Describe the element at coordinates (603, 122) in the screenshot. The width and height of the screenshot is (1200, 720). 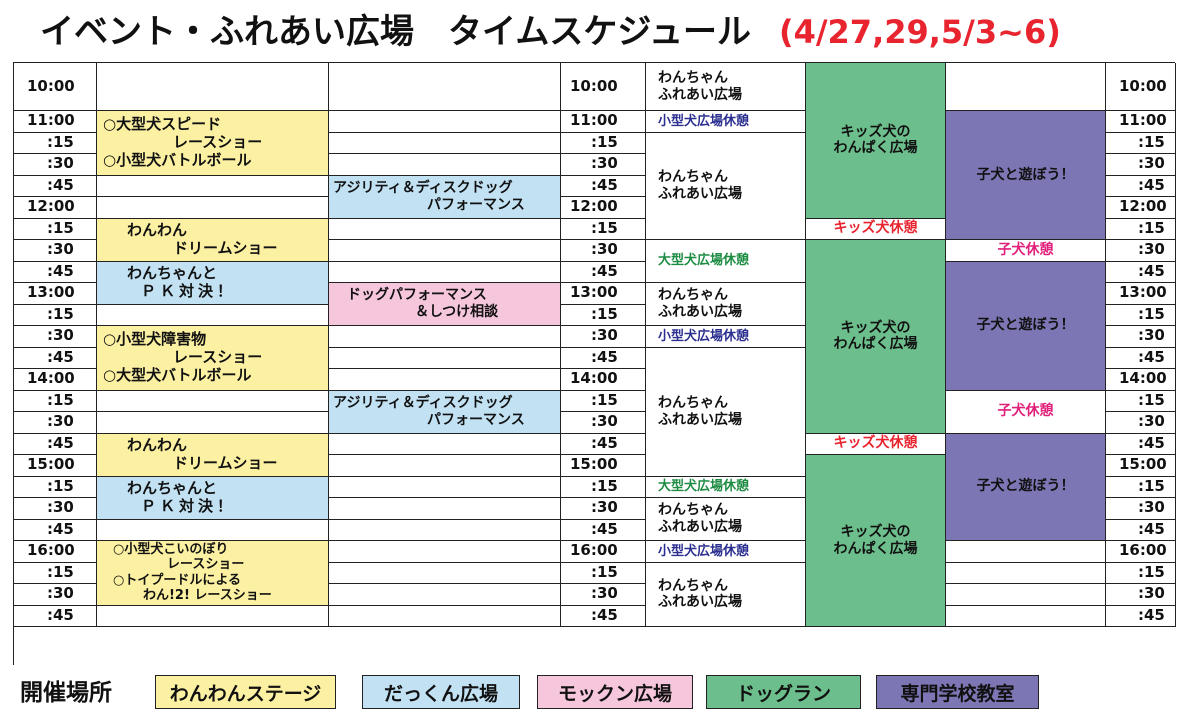
I see `time-label: 11:00` at that location.